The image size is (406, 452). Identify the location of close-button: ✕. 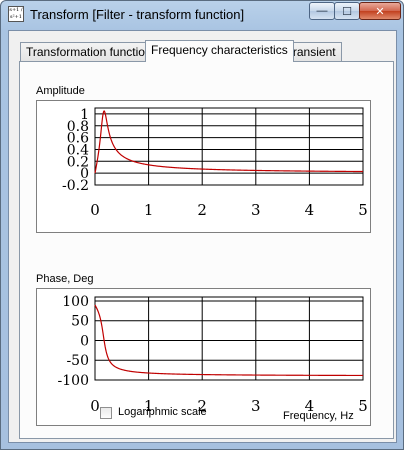
(380, 11).